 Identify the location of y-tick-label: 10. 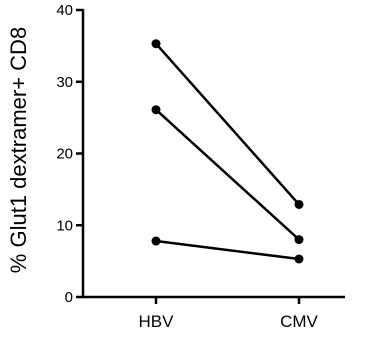
(64, 225).